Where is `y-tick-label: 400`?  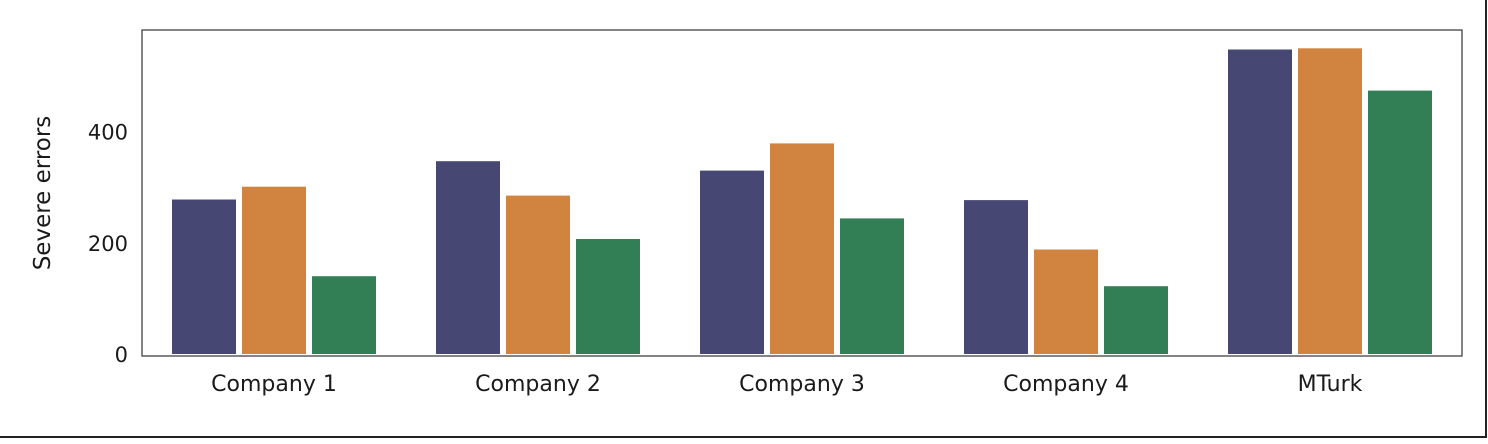
y-tick-label: 400 is located at coordinates (108, 133).